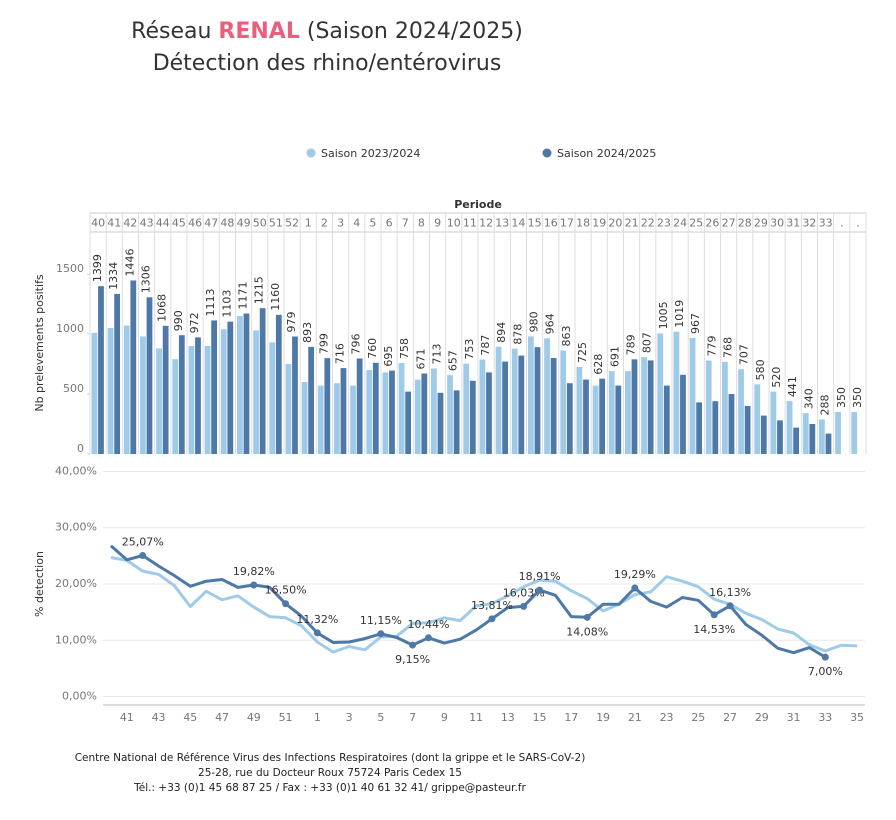  Describe the element at coordinates (163, 223) in the screenshot. I see `x-tick-label: 44` at that location.